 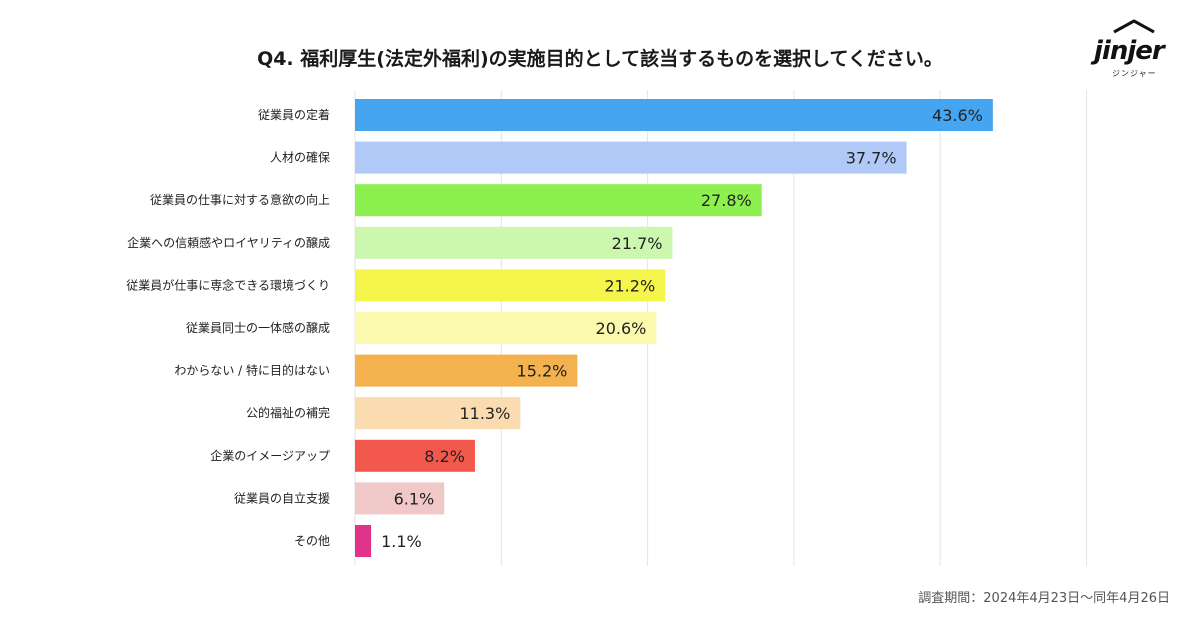 I want to click on value-label: 21.2%, so click(x=629, y=285).